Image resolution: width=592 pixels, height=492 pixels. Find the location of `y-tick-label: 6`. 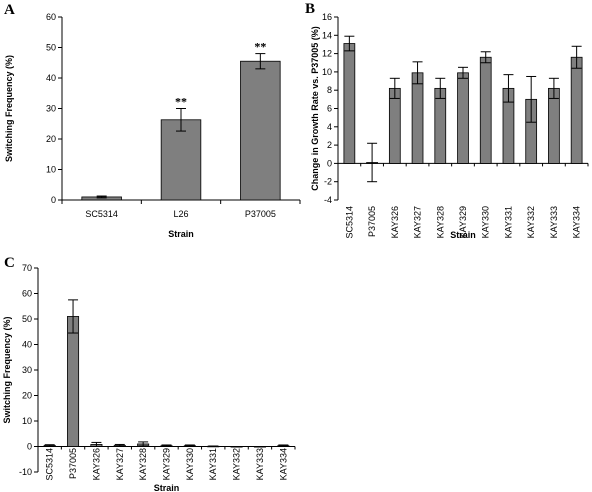

y-tick-label: 6 is located at coordinates (329, 109).